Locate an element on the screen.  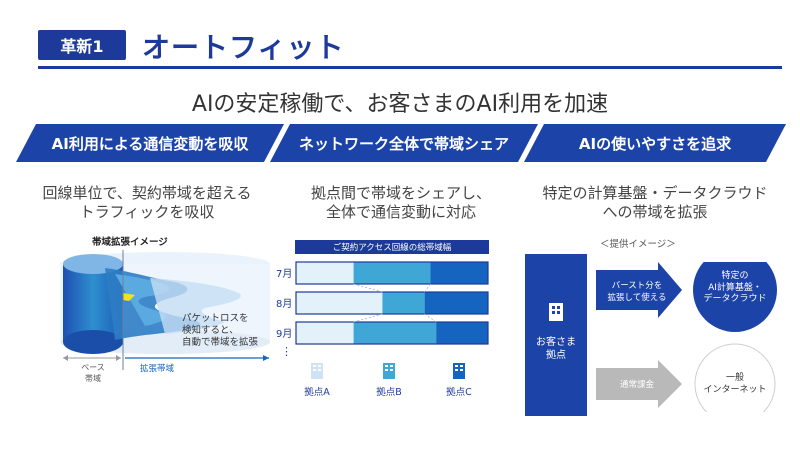
target-ai-platform-label: 特定の AI計算基盤・ データクラウド is located at coordinates (735, 288).